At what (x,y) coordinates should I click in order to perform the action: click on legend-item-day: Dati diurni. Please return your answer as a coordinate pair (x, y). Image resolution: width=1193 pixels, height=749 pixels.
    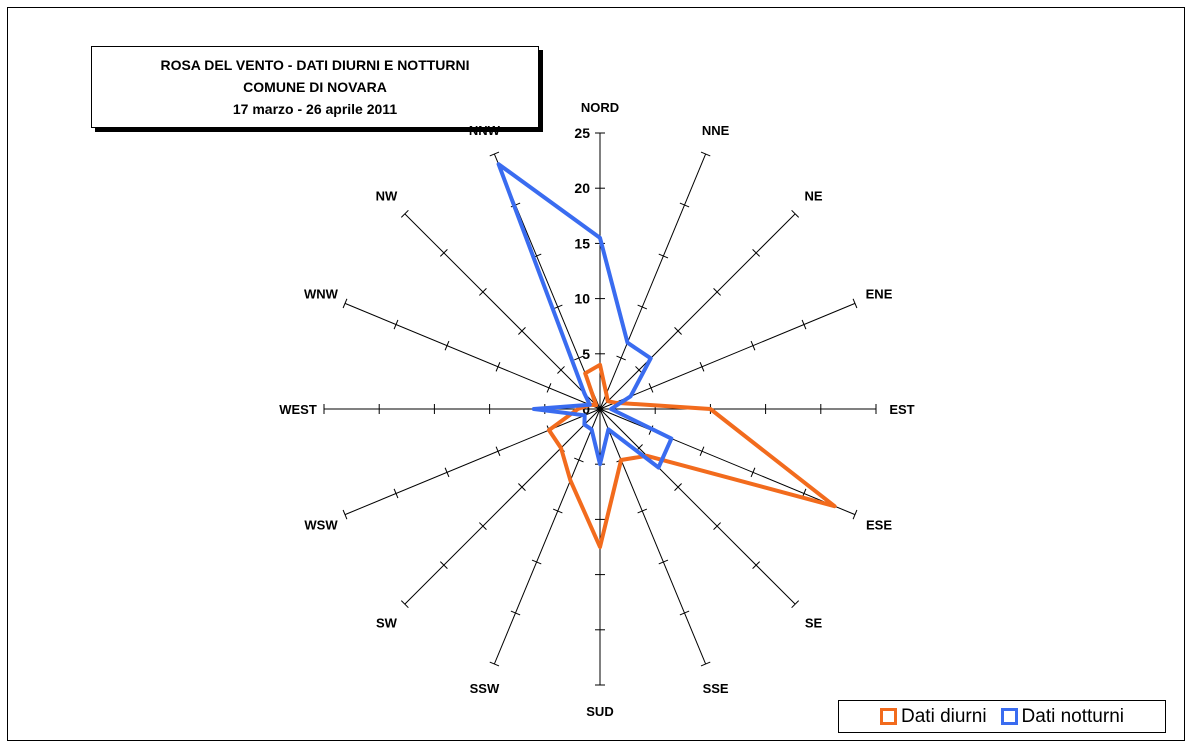
    Looking at the image, I should click on (933, 717).